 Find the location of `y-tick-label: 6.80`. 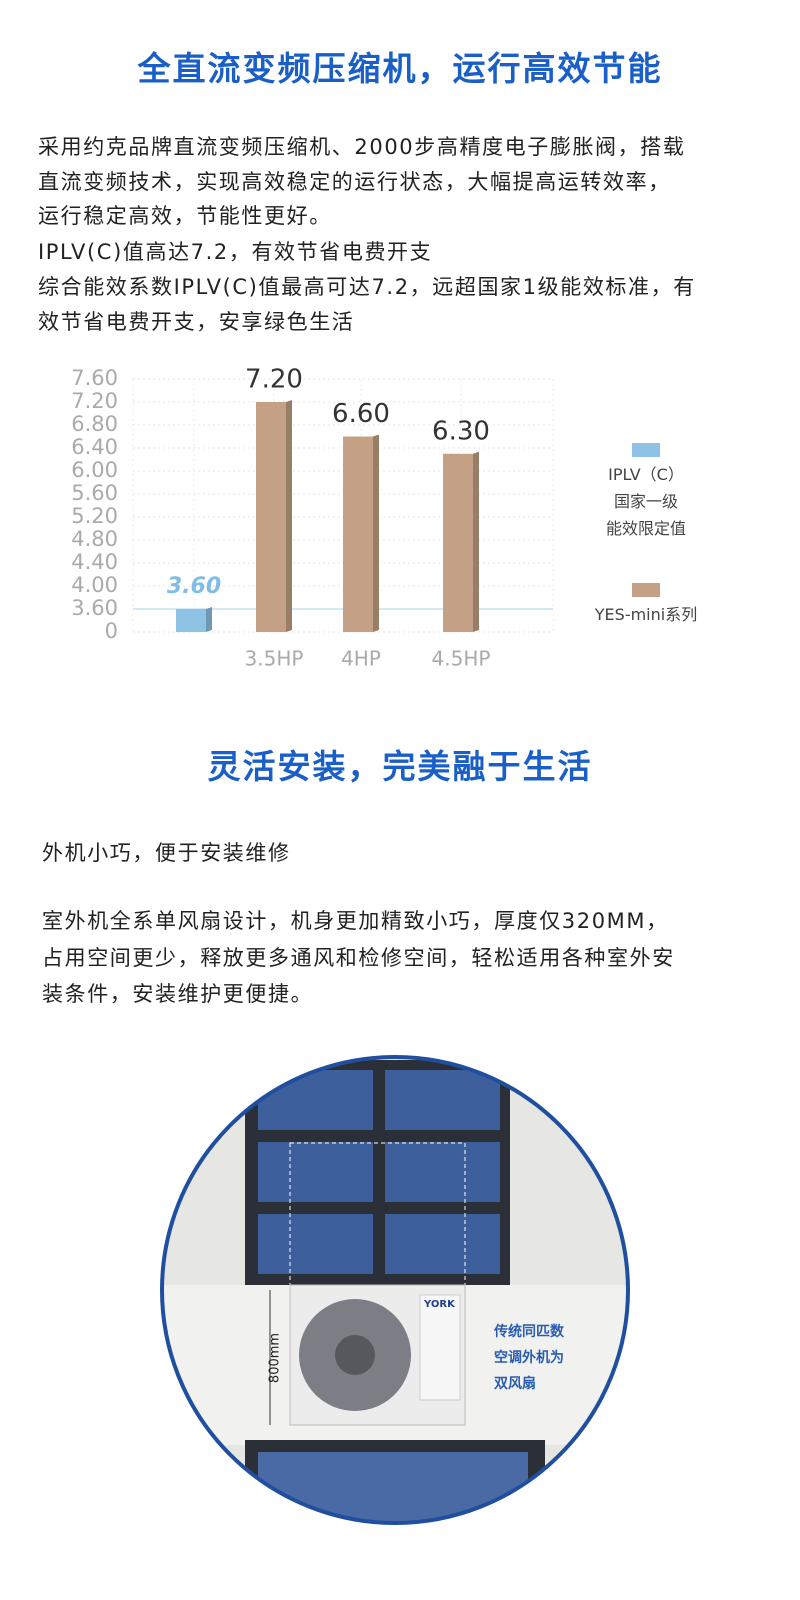

y-tick-label: 6.80 is located at coordinates (94, 424).